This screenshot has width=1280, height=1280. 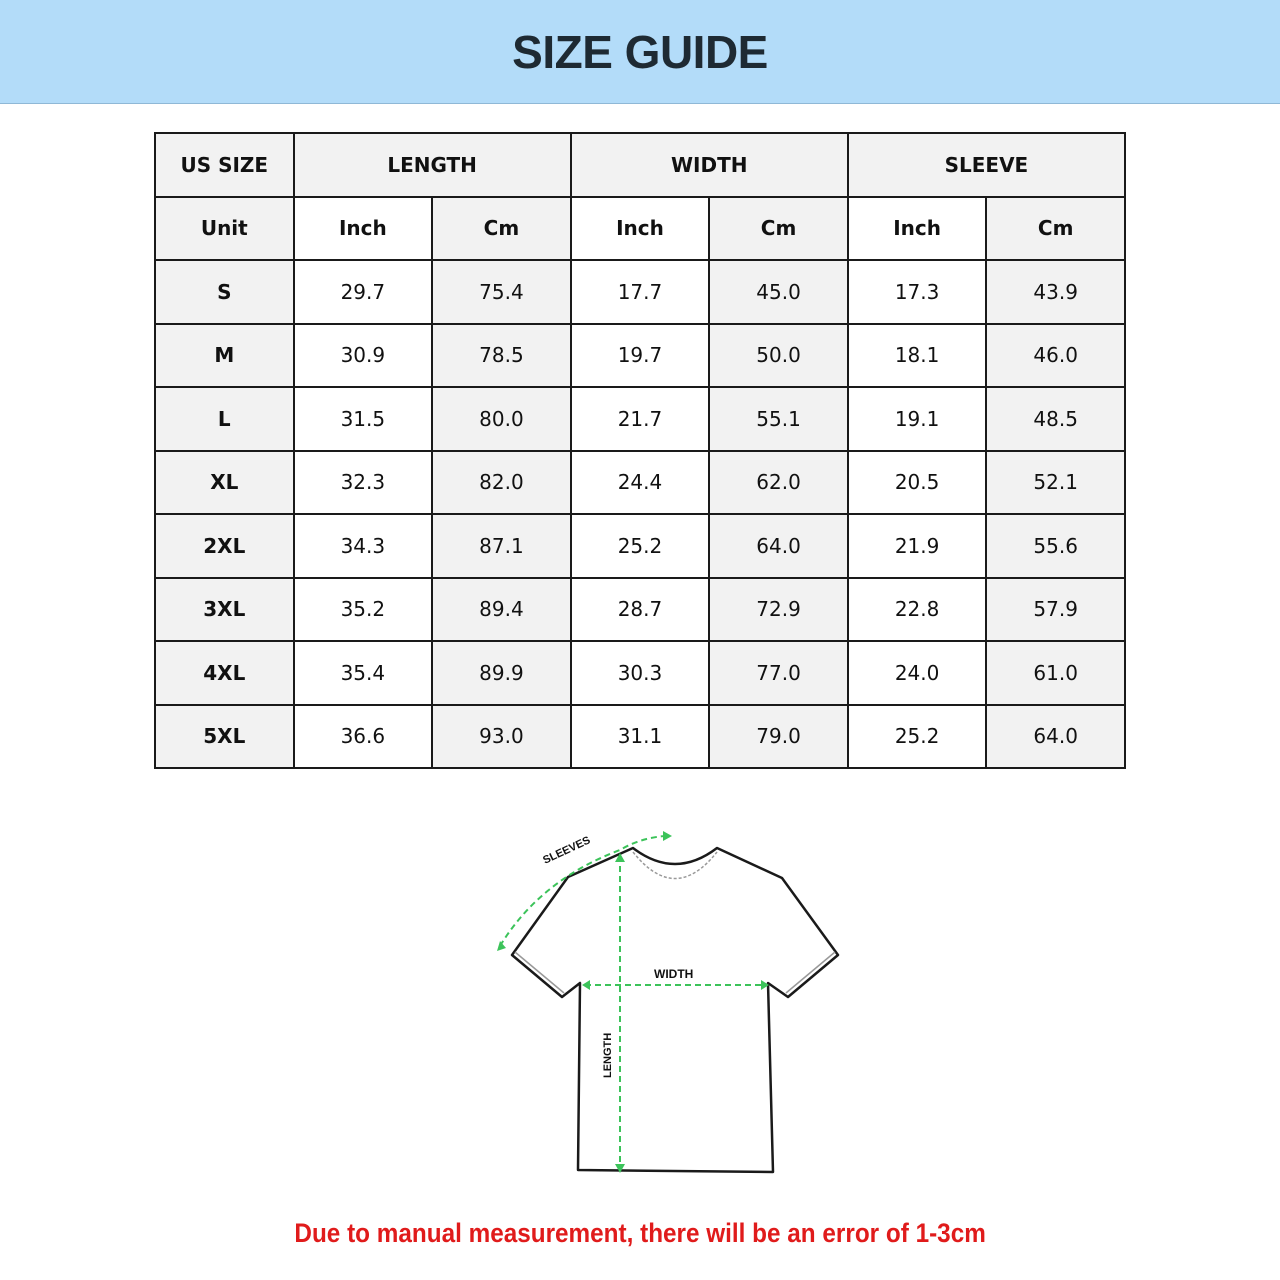 I want to click on table-row: L 31.5 80.0 21.7 55.1 19.1 48.5, so click(x=640, y=419).